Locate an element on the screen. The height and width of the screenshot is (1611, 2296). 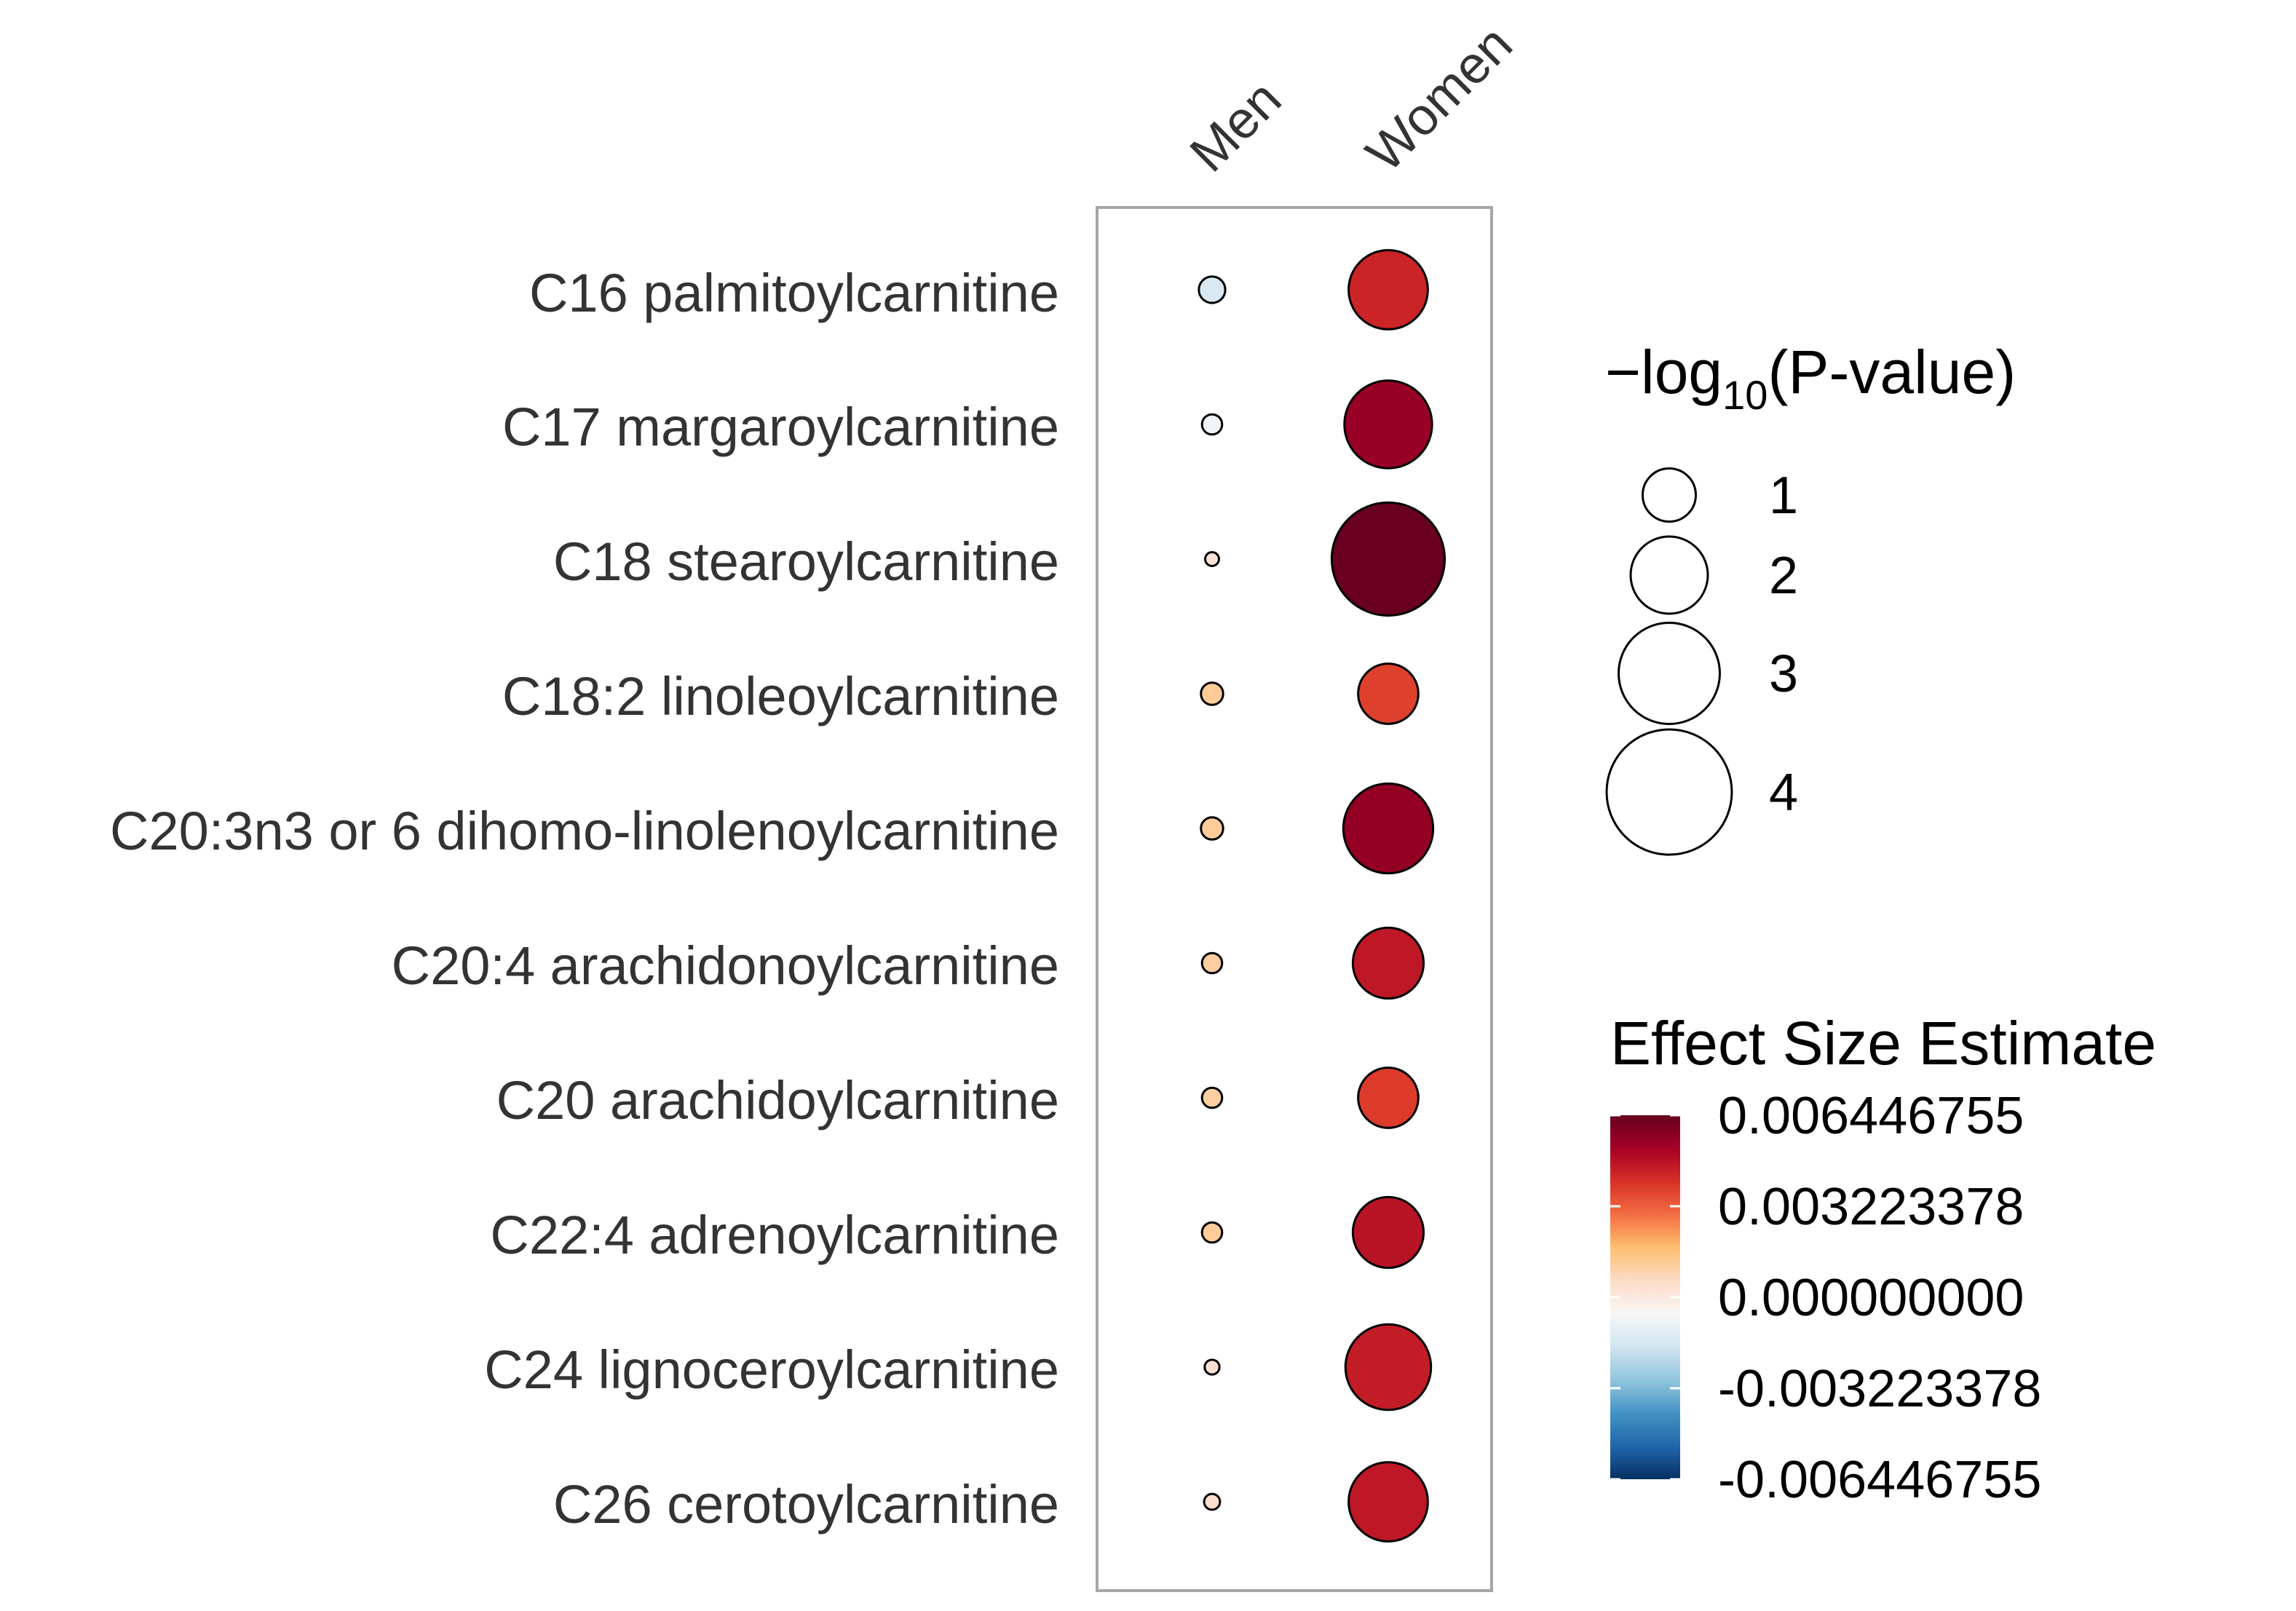
color-legend-title: Effect Size Estimate is located at coordinates (1883, 1043).